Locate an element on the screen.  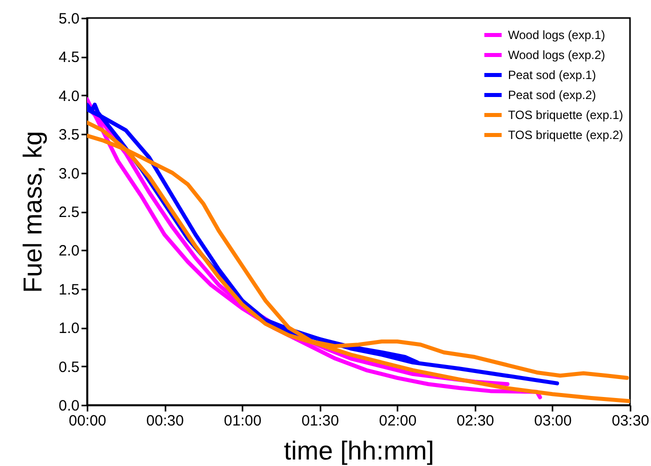
y-tick-label: 1.5 is located at coordinates (69, 289).